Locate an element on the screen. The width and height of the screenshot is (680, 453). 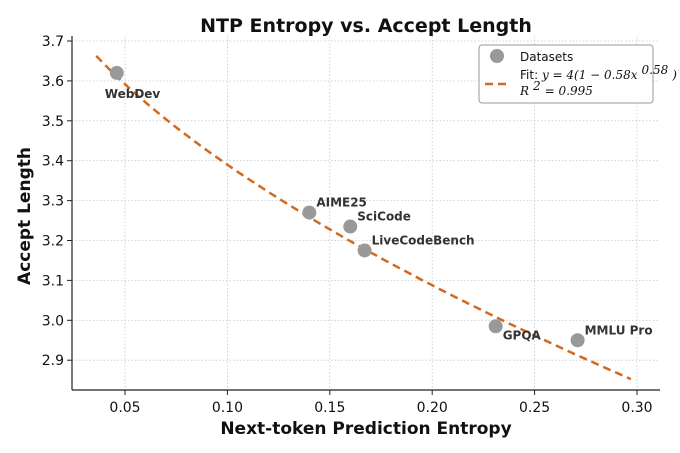
x-tick-label: 0.05 is located at coordinates (124, 408).